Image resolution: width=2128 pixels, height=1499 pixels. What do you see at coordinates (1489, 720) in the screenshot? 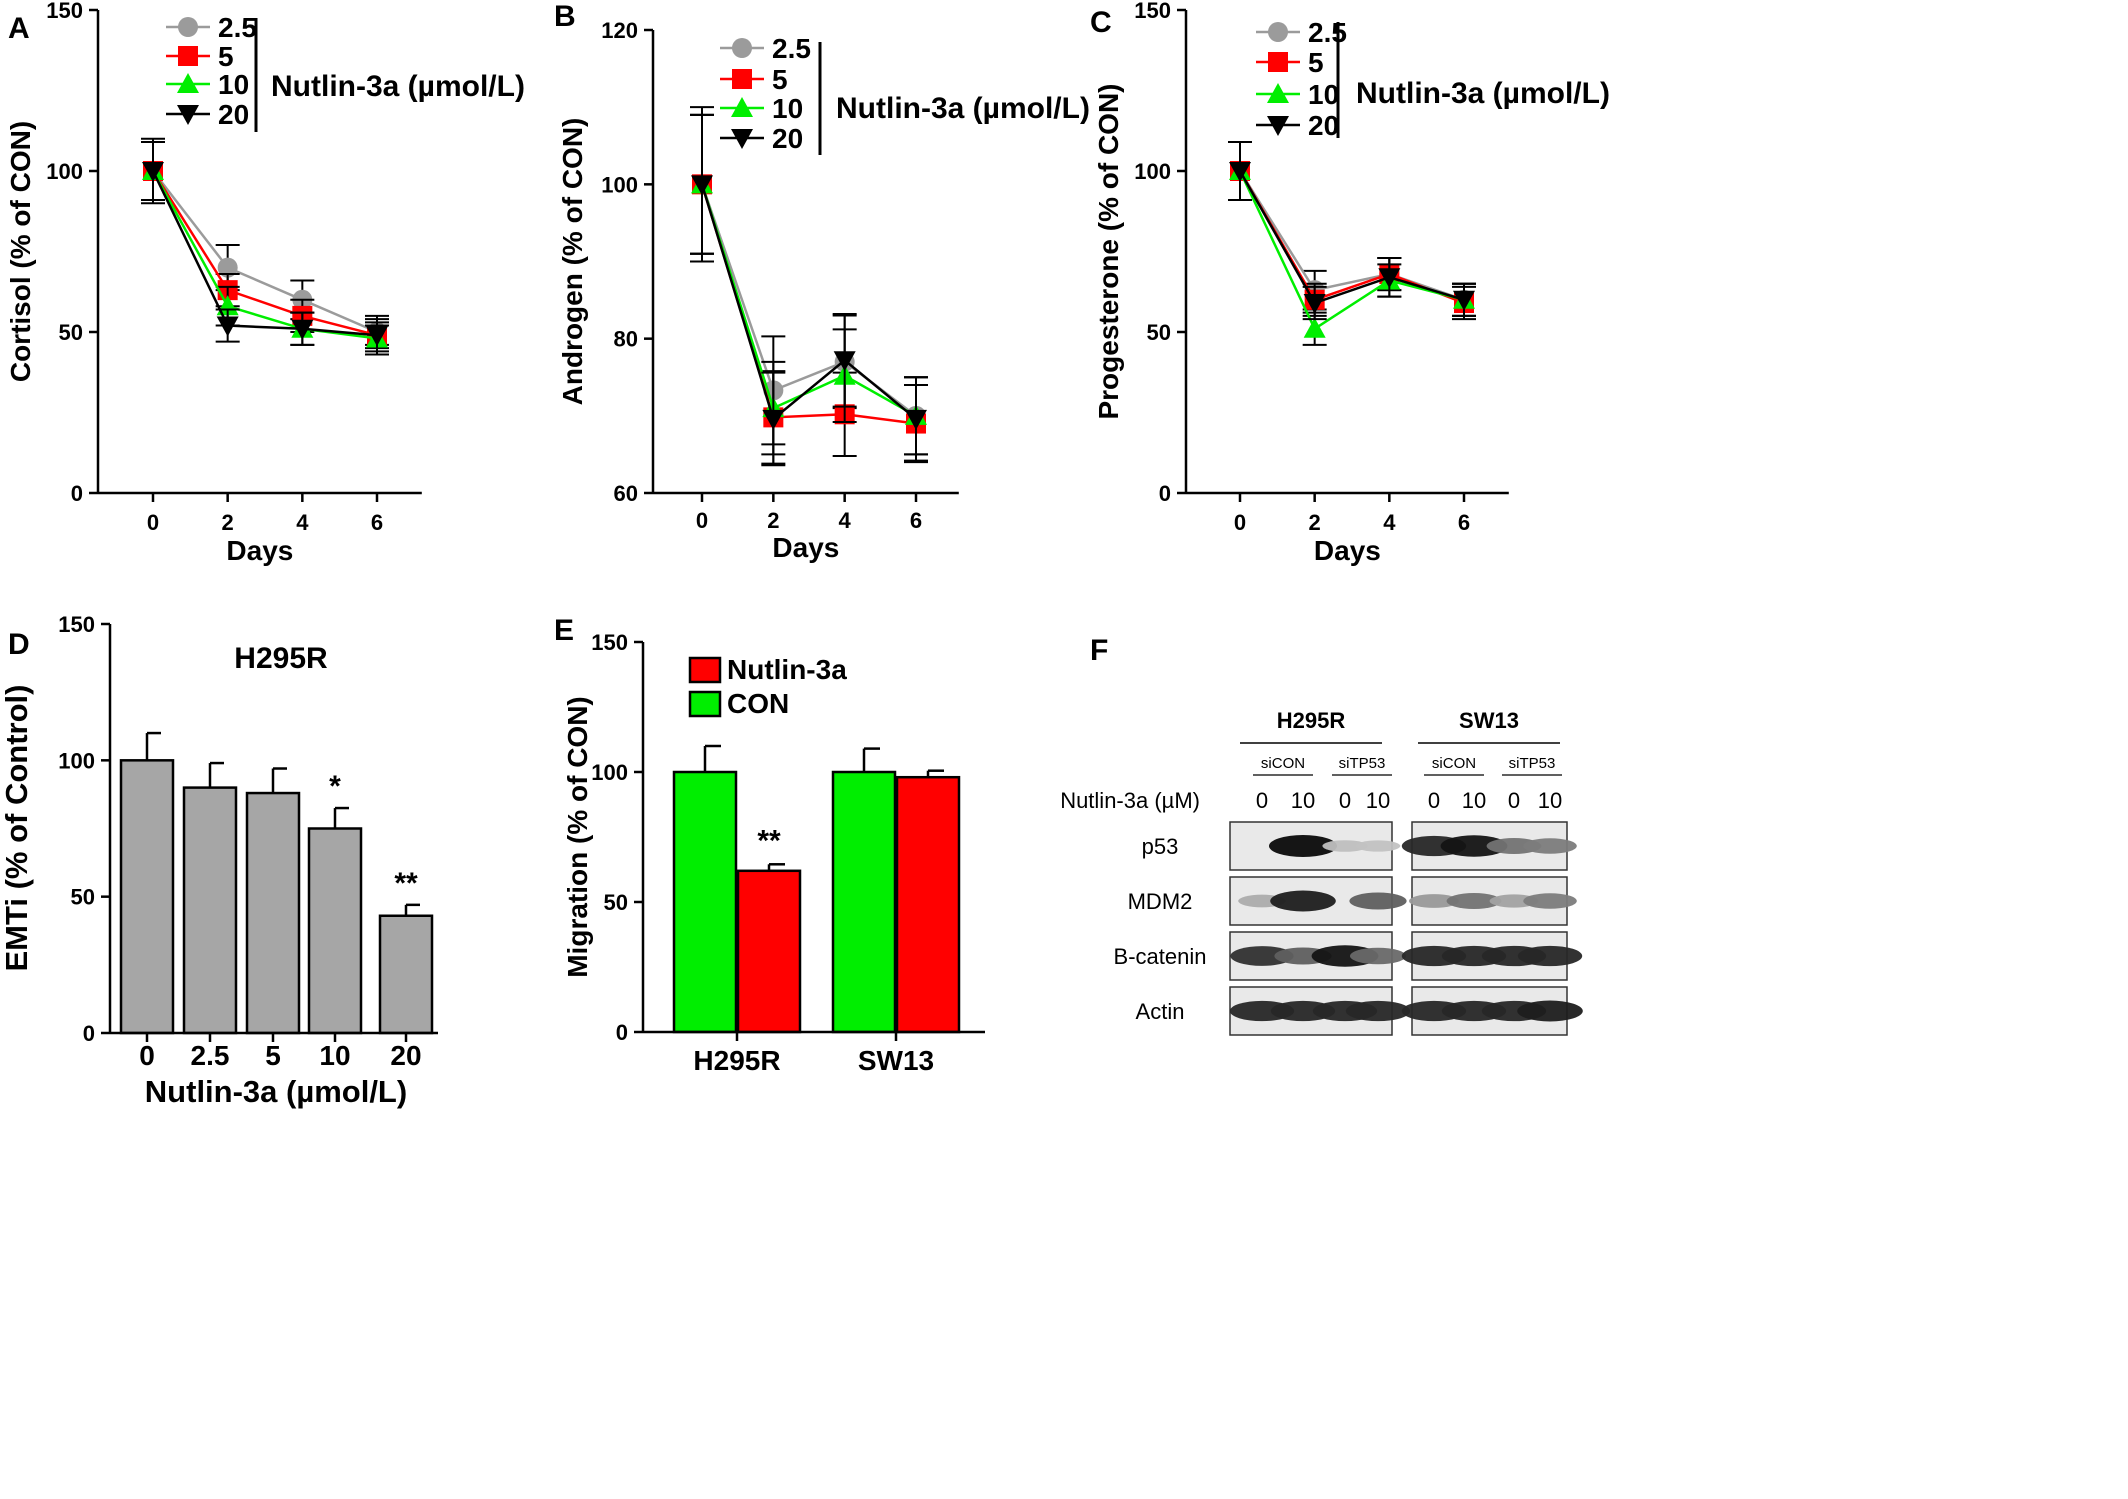
I see `cell-line-label: SW13` at bounding box center [1489, 720].